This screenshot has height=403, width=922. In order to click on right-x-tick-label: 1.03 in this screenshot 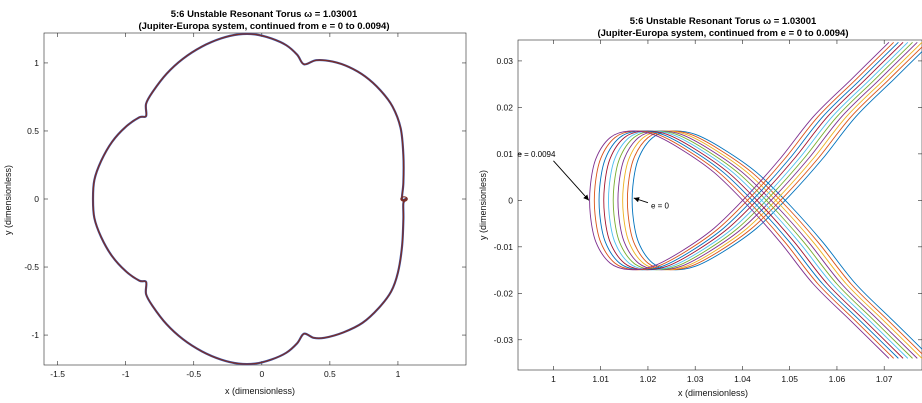, I will do `click(695, 379)`.